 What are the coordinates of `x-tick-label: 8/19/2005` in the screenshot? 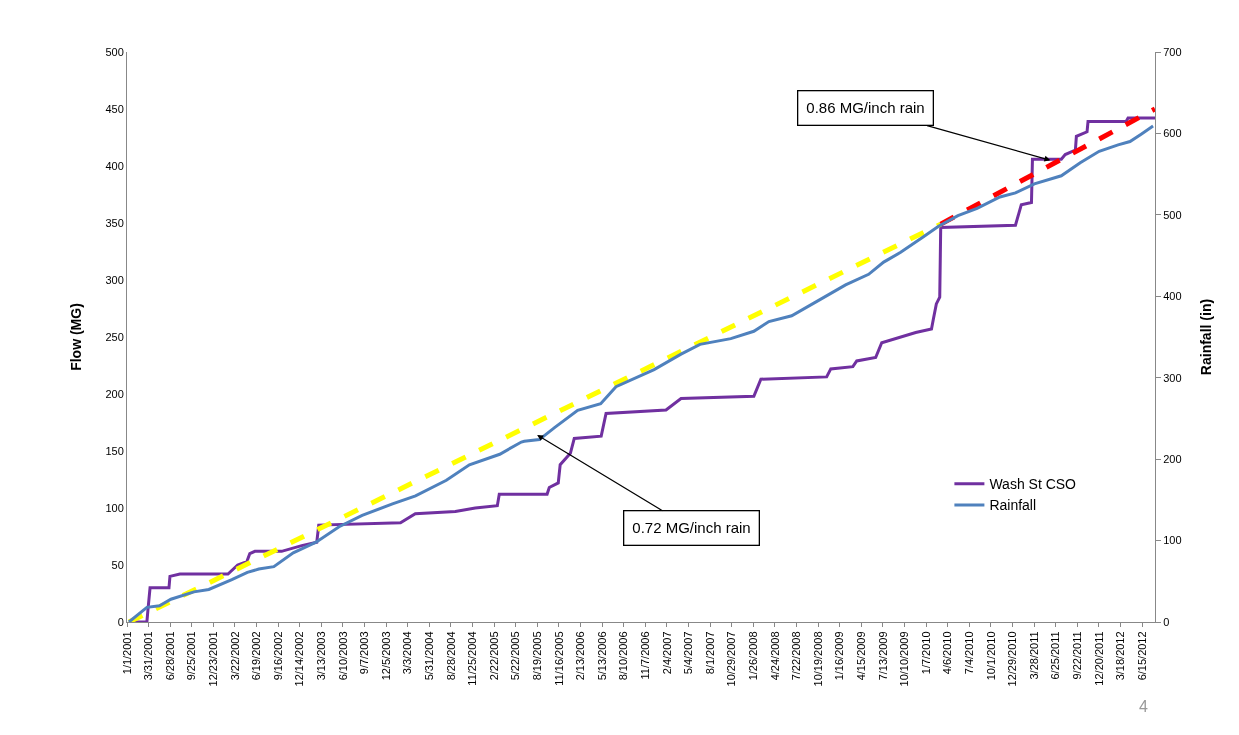 It's located at (536, 656).